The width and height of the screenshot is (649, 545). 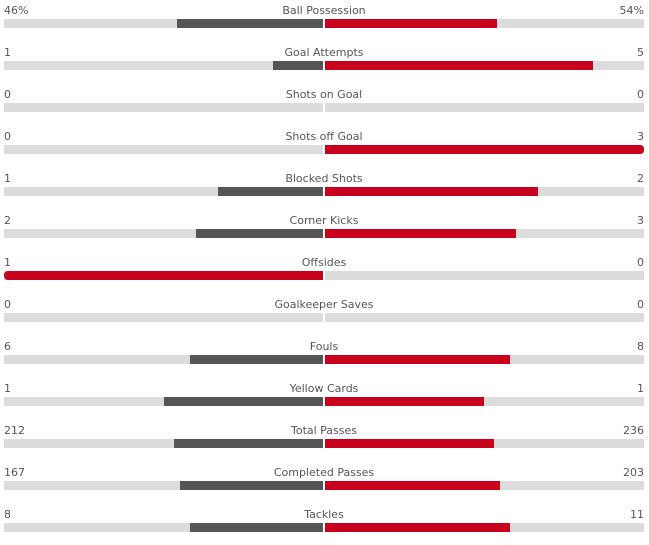 I want to click on stat-row-tackles: 8 Tackles 11, so click(x=324, y=520).